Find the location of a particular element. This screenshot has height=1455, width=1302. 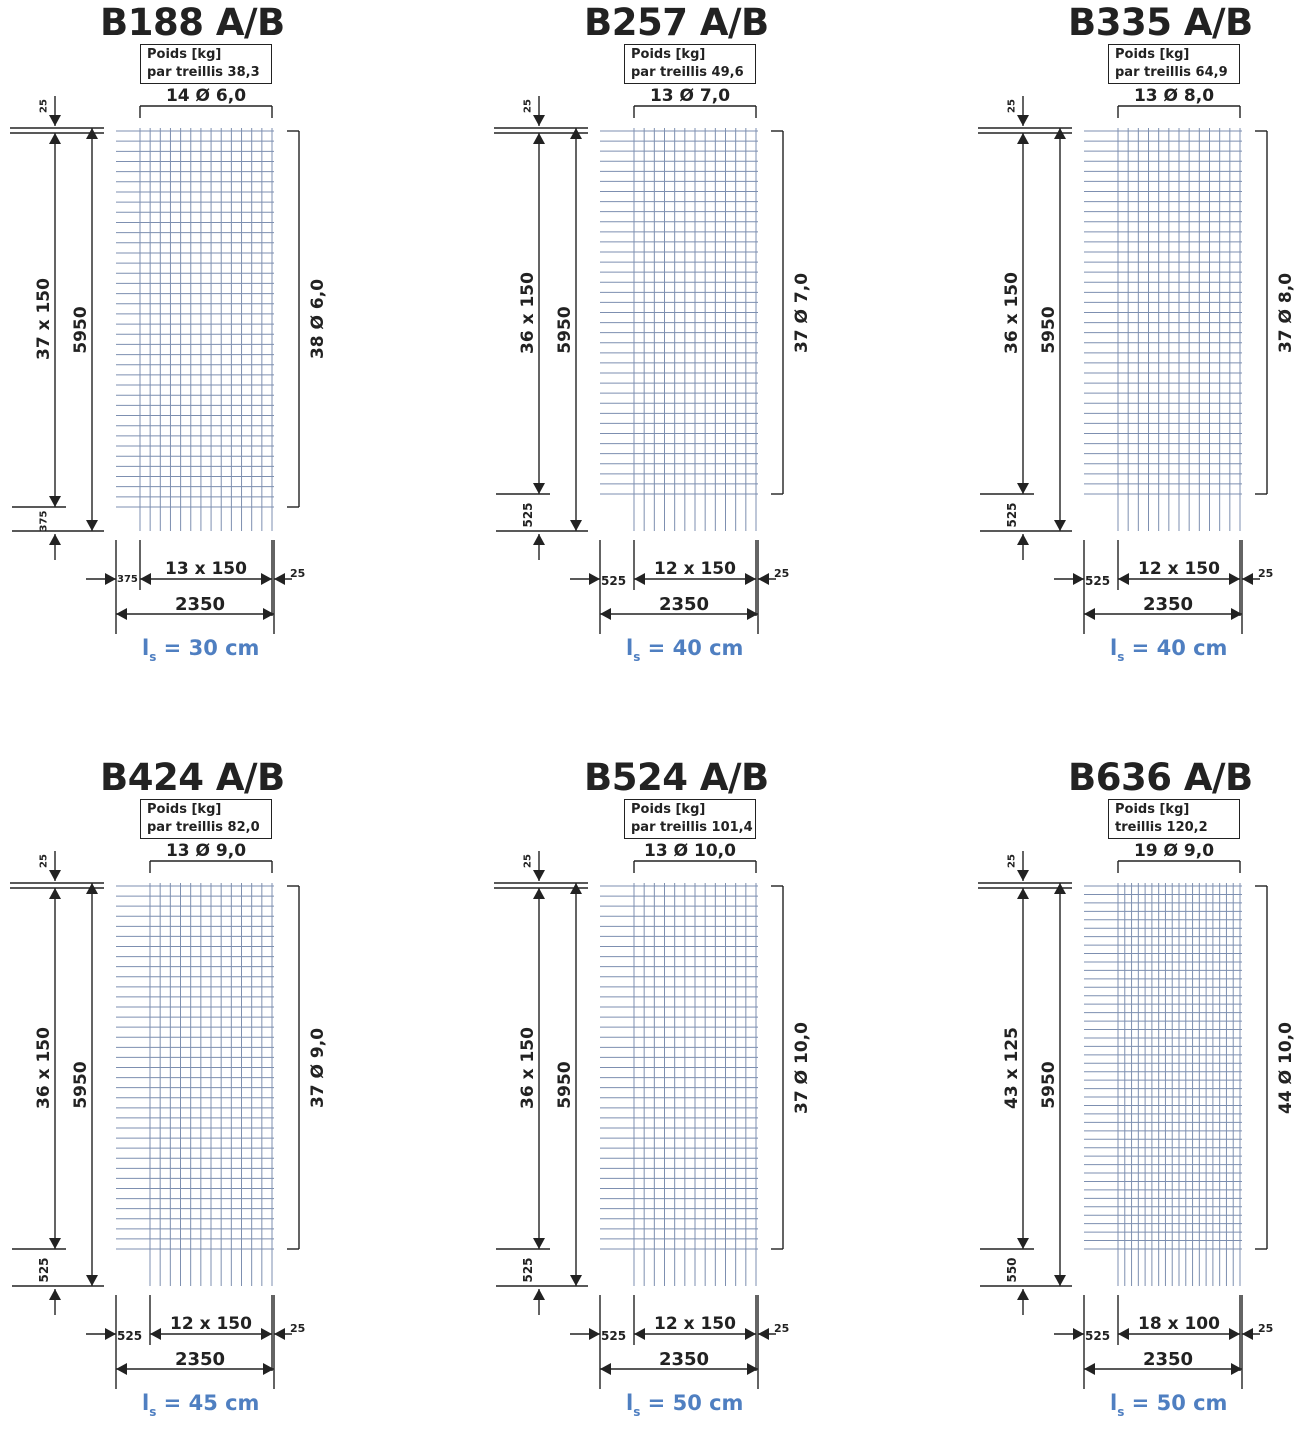

mesh-title: B424 A/B is located at coordinates (192, 777).